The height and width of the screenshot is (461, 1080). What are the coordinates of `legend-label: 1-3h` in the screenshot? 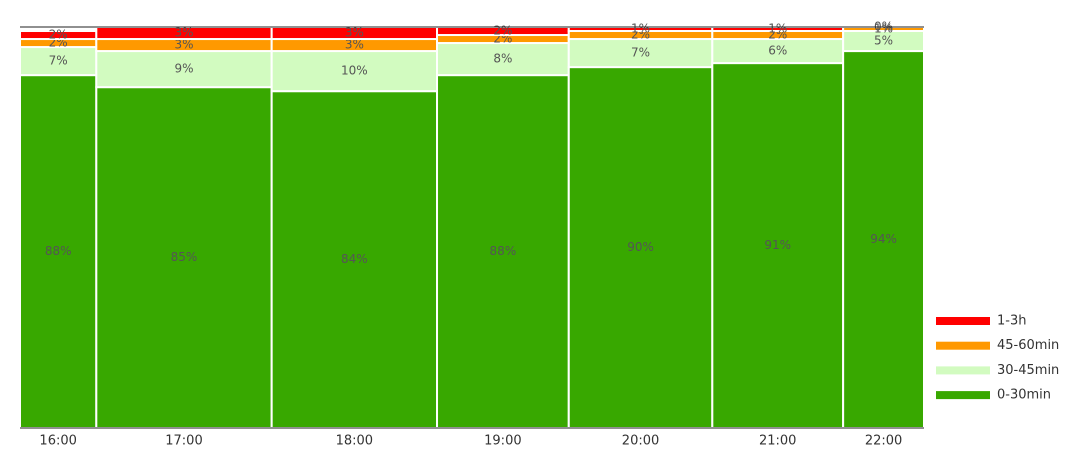 It's located at (1011, 321).